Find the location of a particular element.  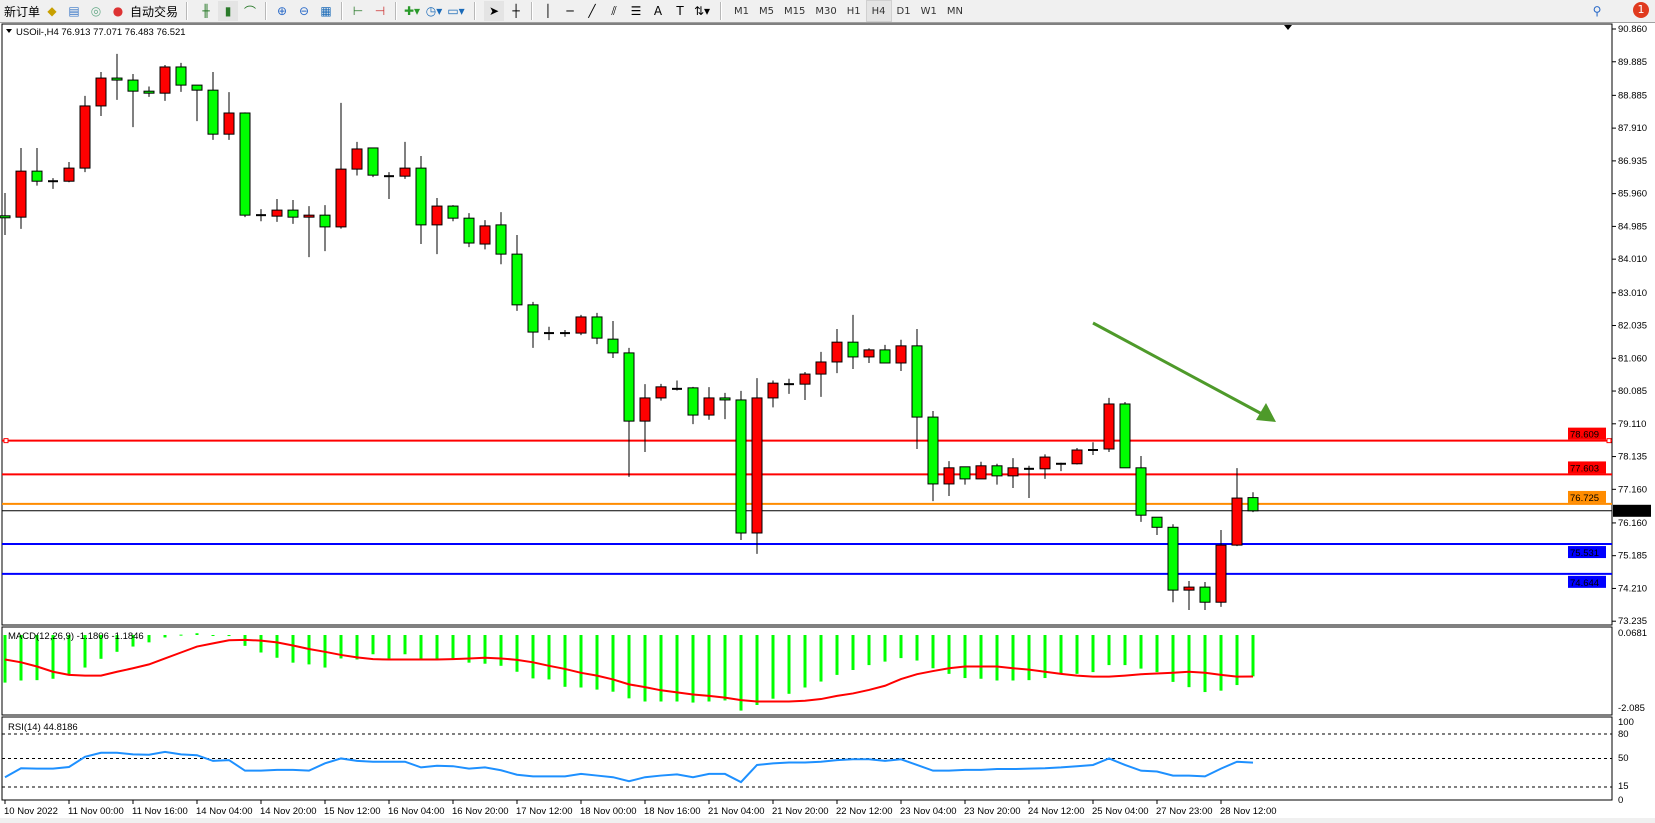

chart-shift-icon: ⊢ is located at coordinates (358, 11).